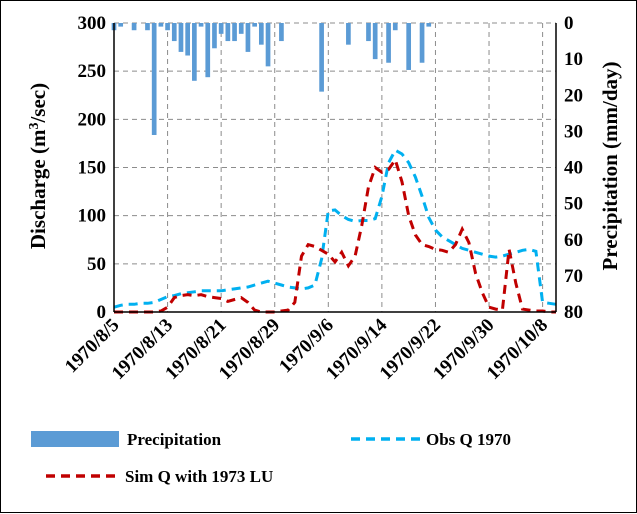 This screenshot has width=637, height=514. Describe the element at coordinates (573, 59) in the screenshot. I see `right-tick-label: 10` at that location.